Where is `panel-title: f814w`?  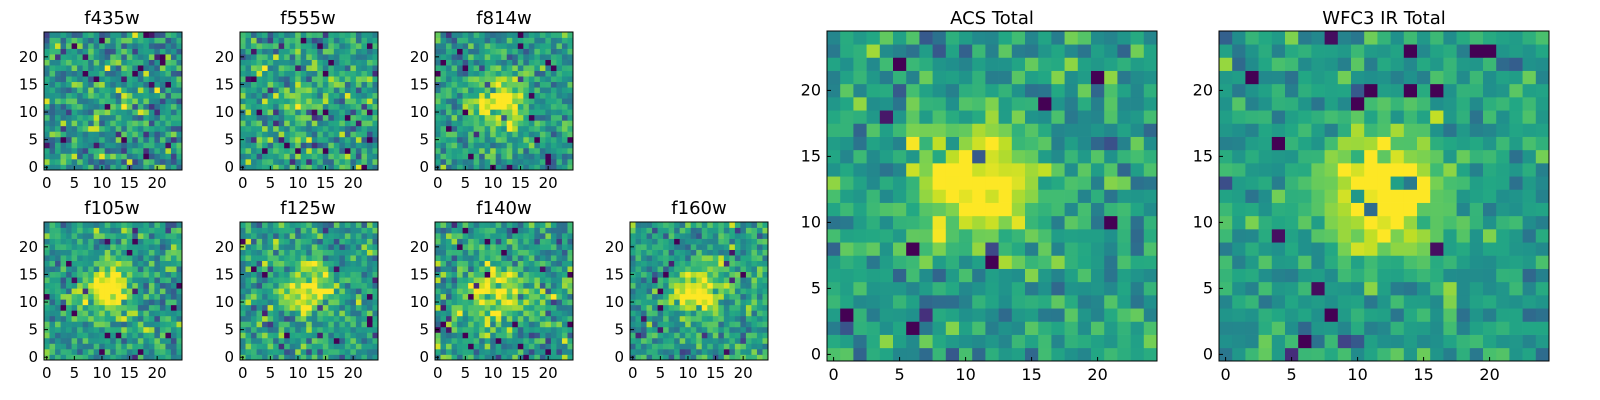 panel-title: f814w is located at coordinates (503, 18).